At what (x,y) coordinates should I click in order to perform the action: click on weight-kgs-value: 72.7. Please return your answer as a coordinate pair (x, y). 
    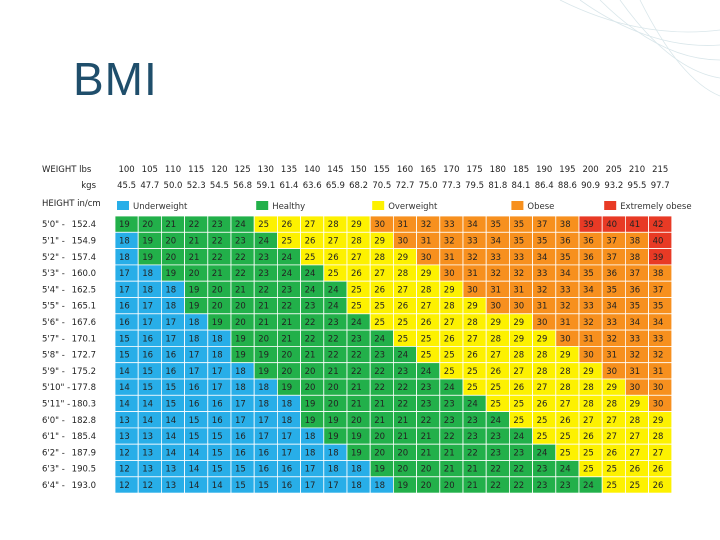
    Looking at the image, I should click on (405, 186).